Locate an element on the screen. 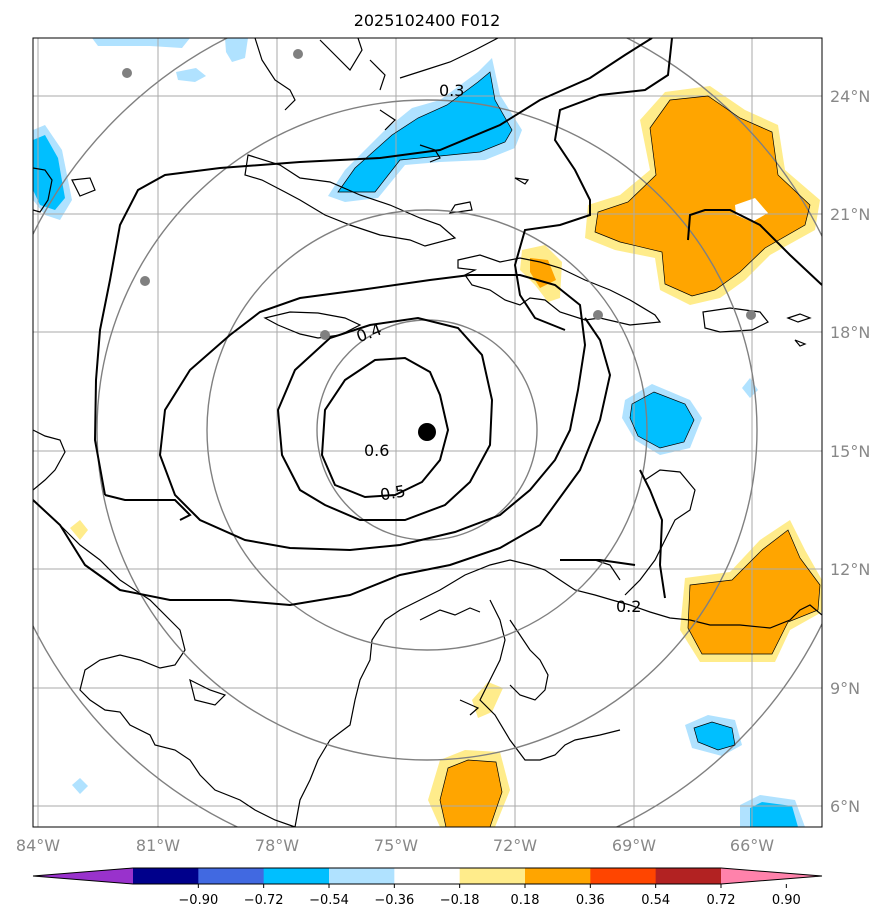  x-tick-label: 81°W is located at coordinates (158, 845).